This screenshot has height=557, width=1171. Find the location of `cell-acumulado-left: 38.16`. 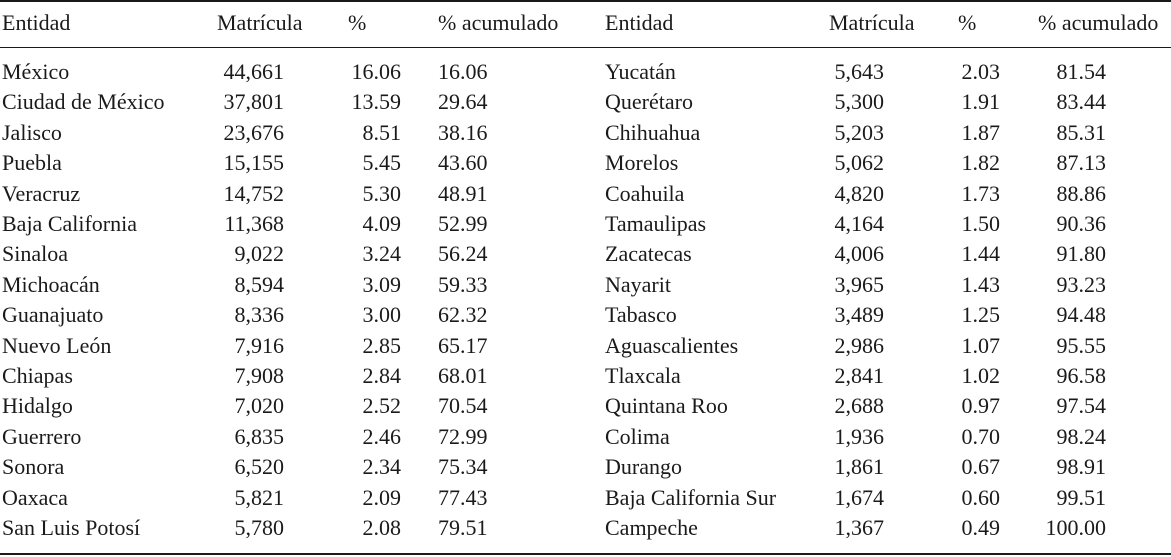

cell-acumulado-left: 38.16 is located at coordinates (463, 132).